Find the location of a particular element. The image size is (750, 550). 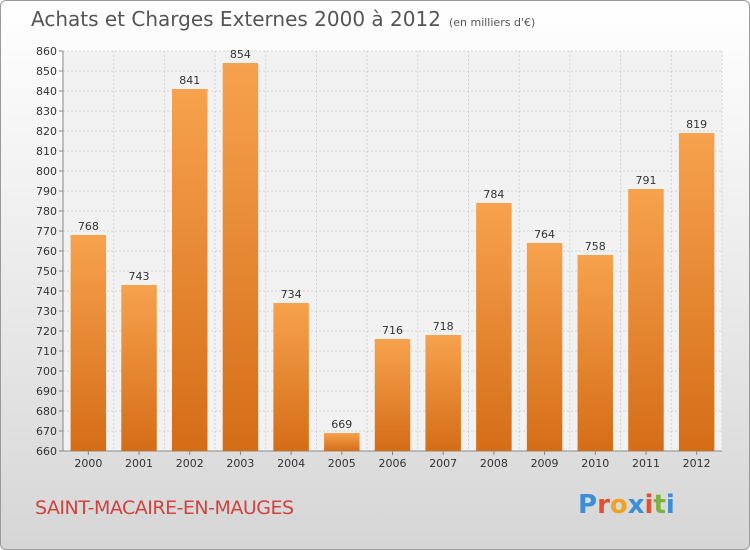

x-tick-label: 2001 is located at coordinates (139, 463).